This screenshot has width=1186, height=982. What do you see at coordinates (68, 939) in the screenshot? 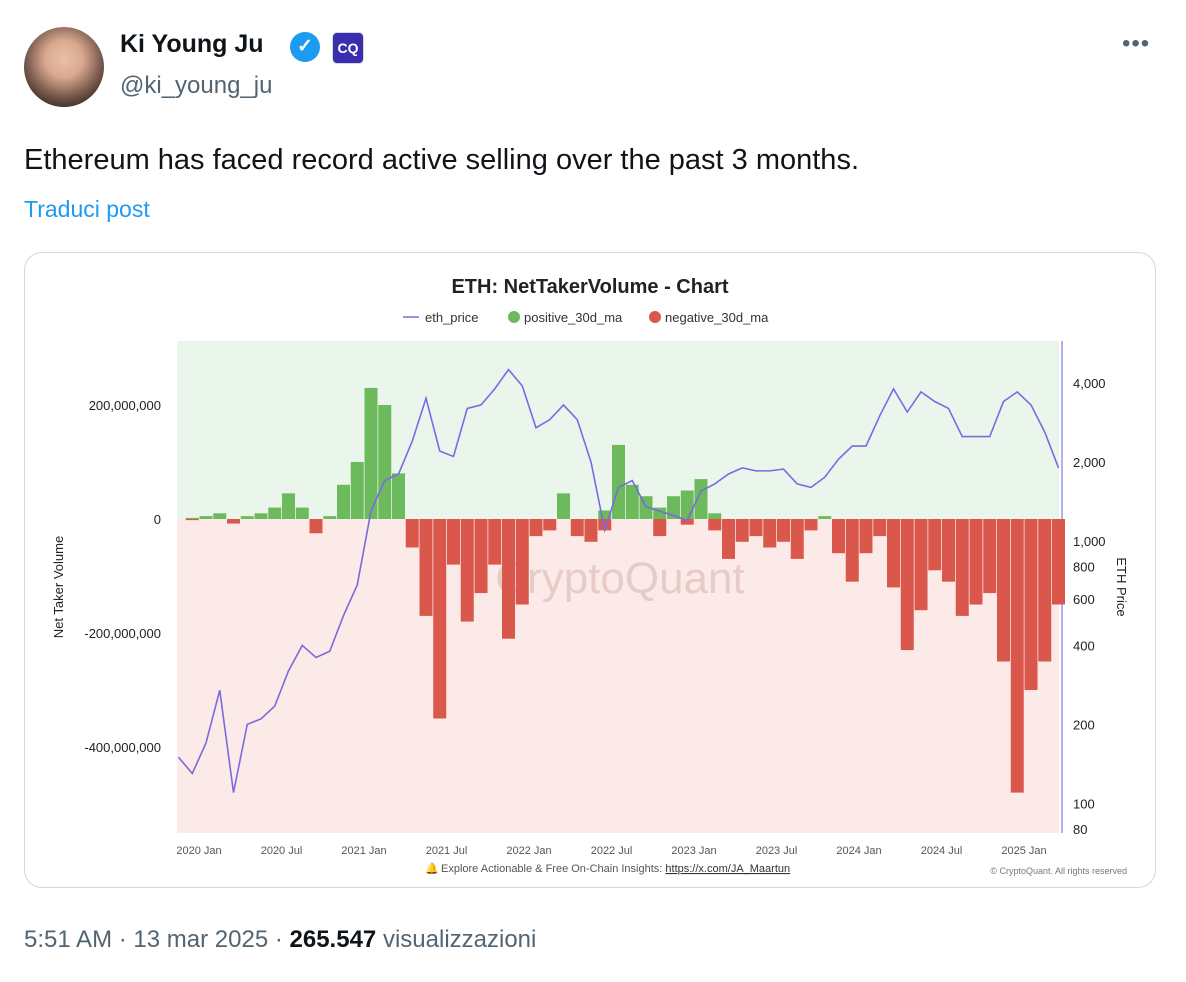
I see `tweet-time: 5:51 AM` at bounding box center [68, 939].